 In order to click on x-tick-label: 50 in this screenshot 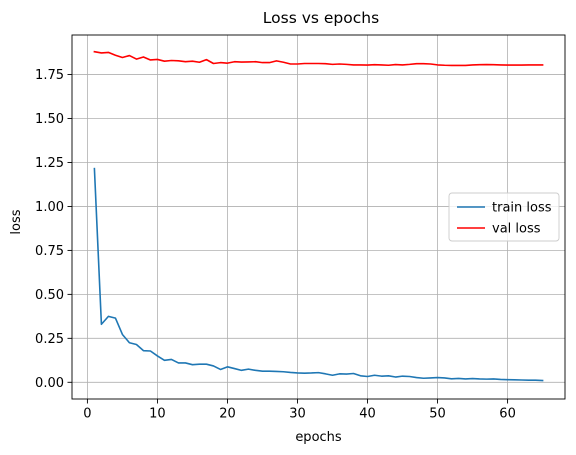, I will do `click(437, 414)`.